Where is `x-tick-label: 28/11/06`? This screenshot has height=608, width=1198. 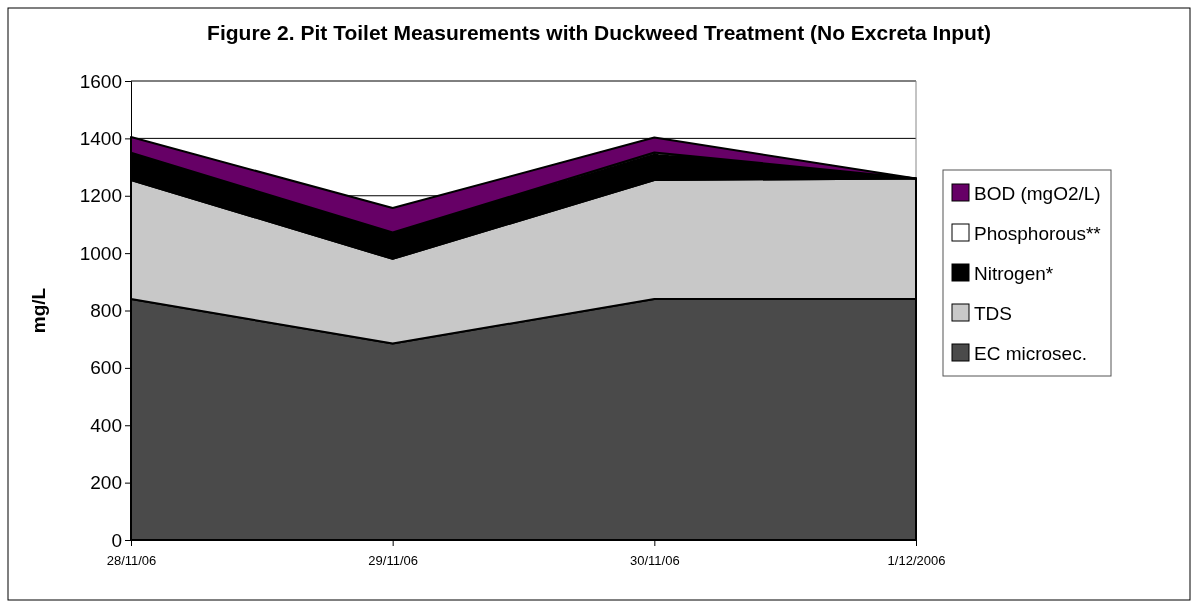
x-tick-label: 28/11/06 is located at coordinates (131, 560).